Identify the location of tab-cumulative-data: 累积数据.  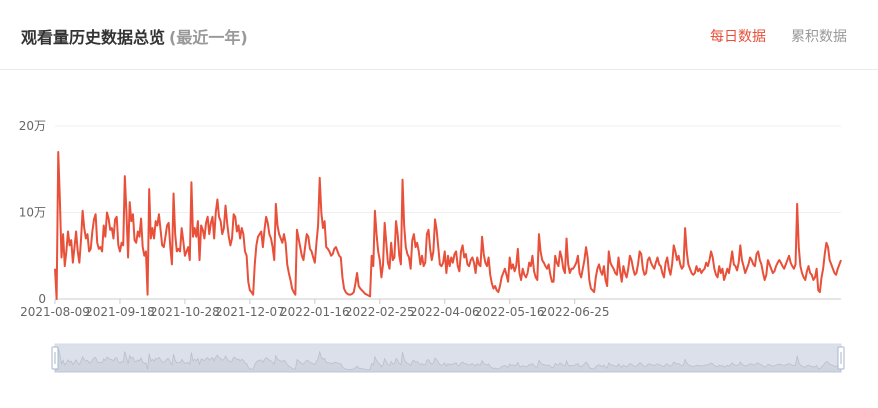
(819, 37).